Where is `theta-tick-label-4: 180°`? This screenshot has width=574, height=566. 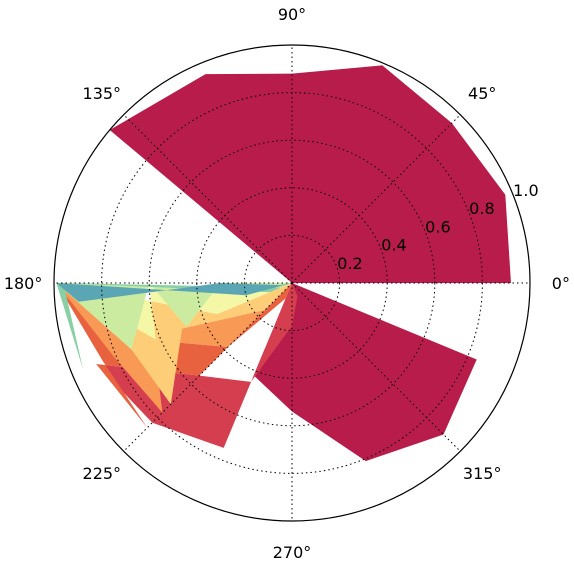 theta-tick-label-4: 180° is located at coordinates (23, 283).